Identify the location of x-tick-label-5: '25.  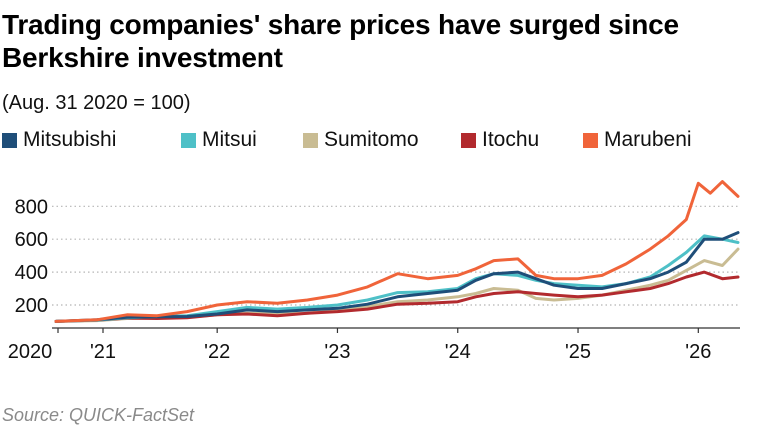
(578, 352).